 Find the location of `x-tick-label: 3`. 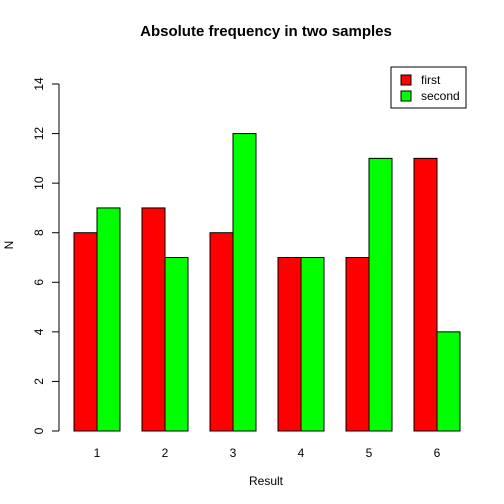

x-tick-label: 3 is located at coordinates (233, 453).